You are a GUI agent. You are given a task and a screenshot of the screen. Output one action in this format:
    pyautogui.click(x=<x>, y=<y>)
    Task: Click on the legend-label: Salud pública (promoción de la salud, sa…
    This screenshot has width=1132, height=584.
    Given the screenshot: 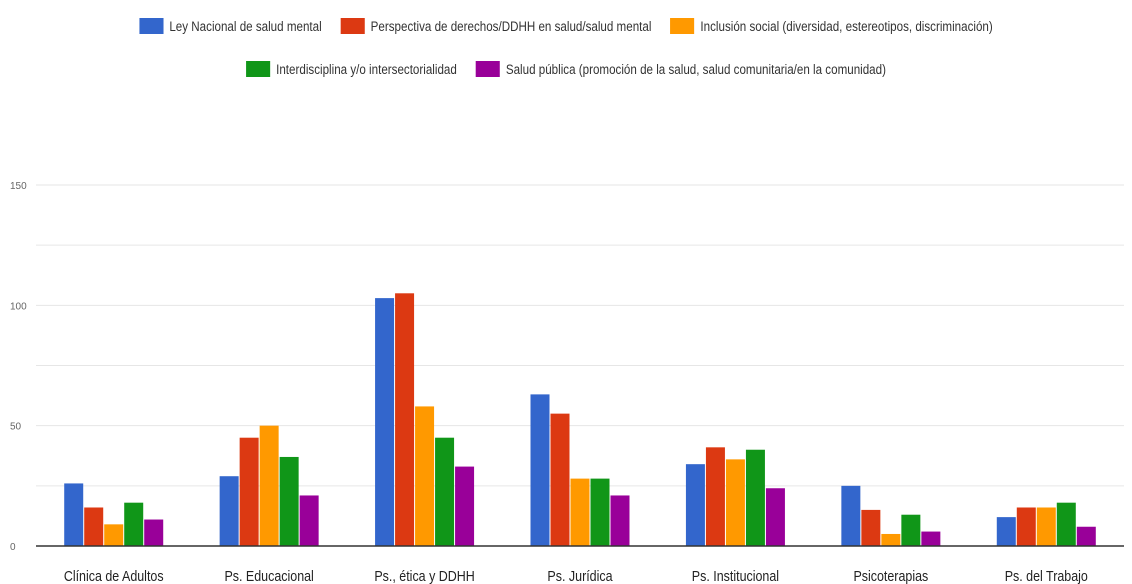 What is the action you would take?
    pyautogui.click(x=695, y=69)
    